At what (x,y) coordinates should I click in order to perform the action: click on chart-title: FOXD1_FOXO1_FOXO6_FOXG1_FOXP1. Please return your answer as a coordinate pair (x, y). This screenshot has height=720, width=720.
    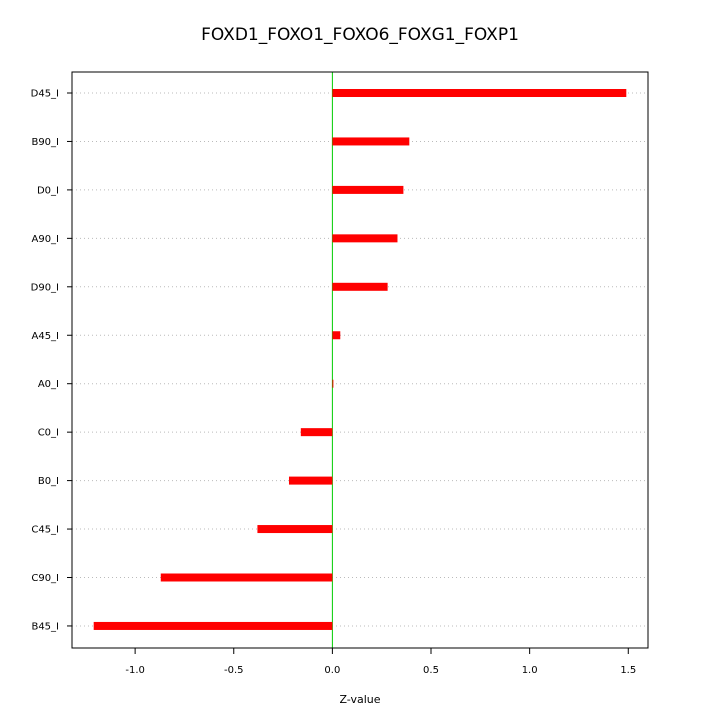
    Looking at the image, I should click on (360, 35).